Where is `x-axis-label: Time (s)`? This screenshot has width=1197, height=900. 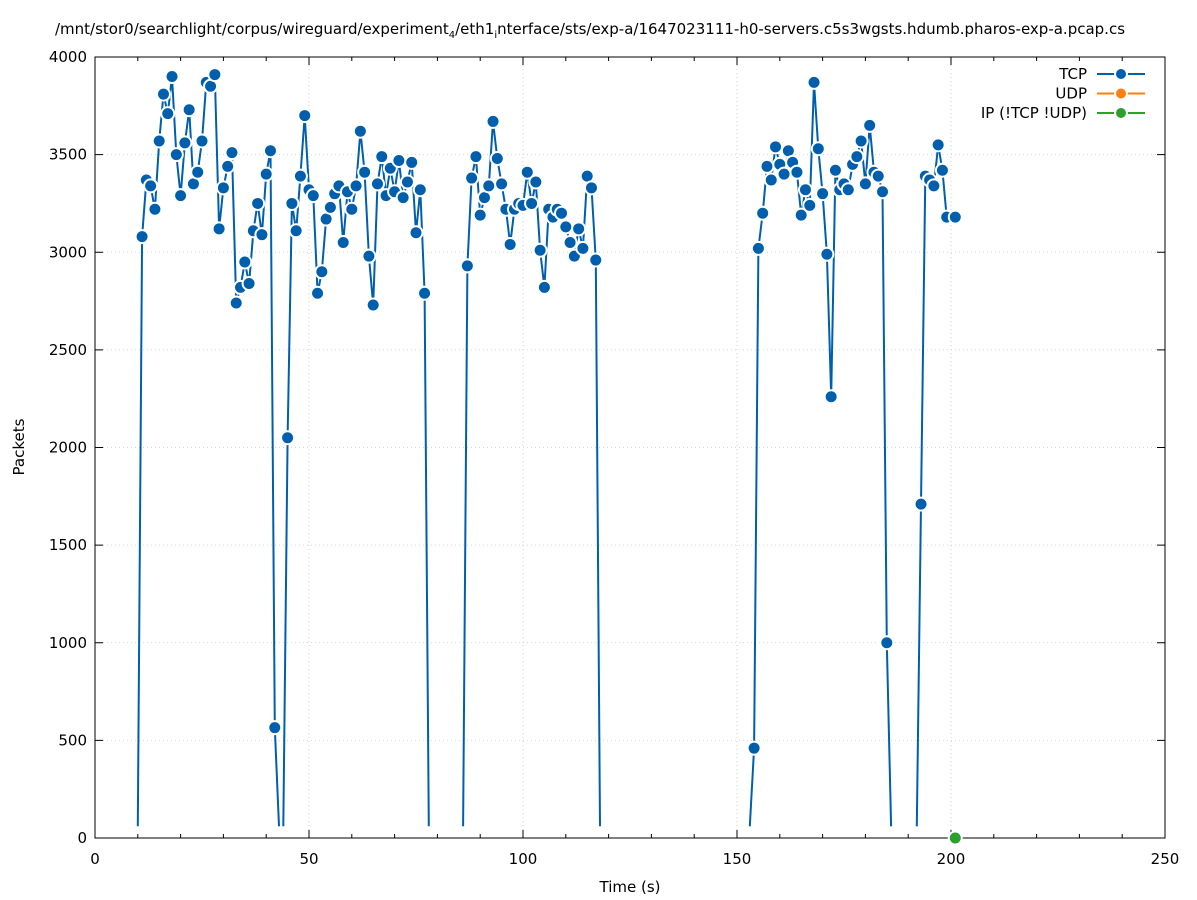 x-axis-label: Time (s) is located at coordinates (630, 887).